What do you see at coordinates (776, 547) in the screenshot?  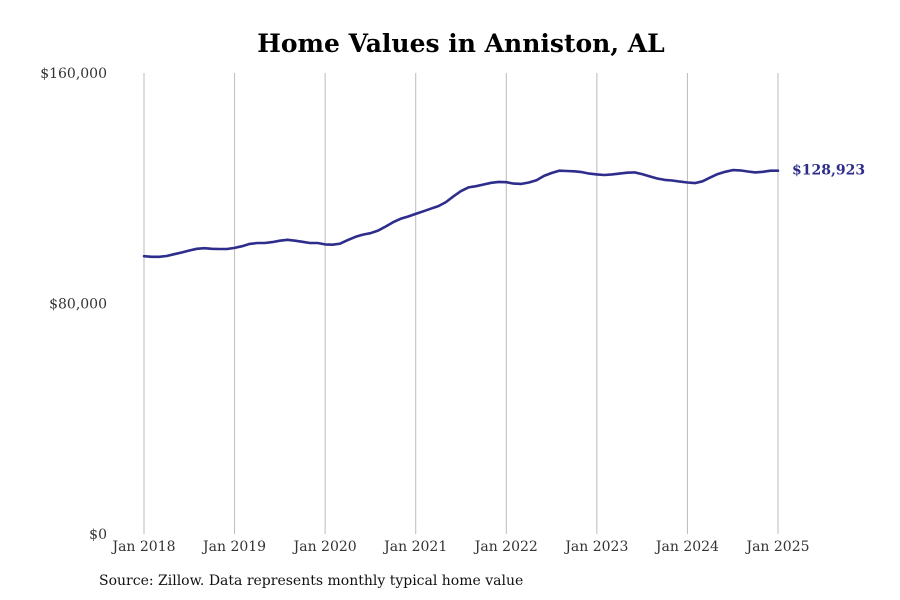 I see `x-tick-label: Jan 2025` at bounding box center [776, 547].